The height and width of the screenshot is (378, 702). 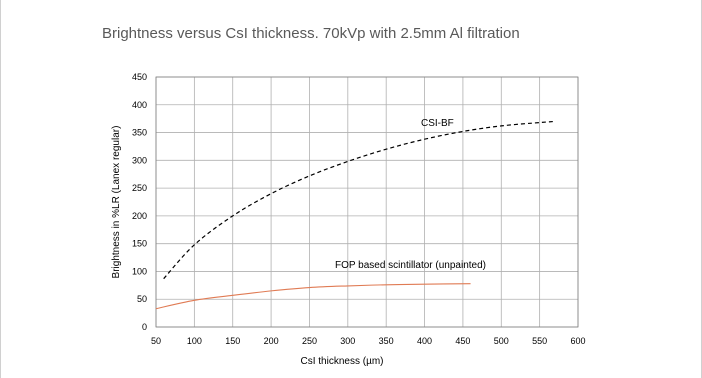 What do you see at coordinates (232, 341) in the screenshot?
I see `x-tick-label: 150` at bounding box center [232, 341].